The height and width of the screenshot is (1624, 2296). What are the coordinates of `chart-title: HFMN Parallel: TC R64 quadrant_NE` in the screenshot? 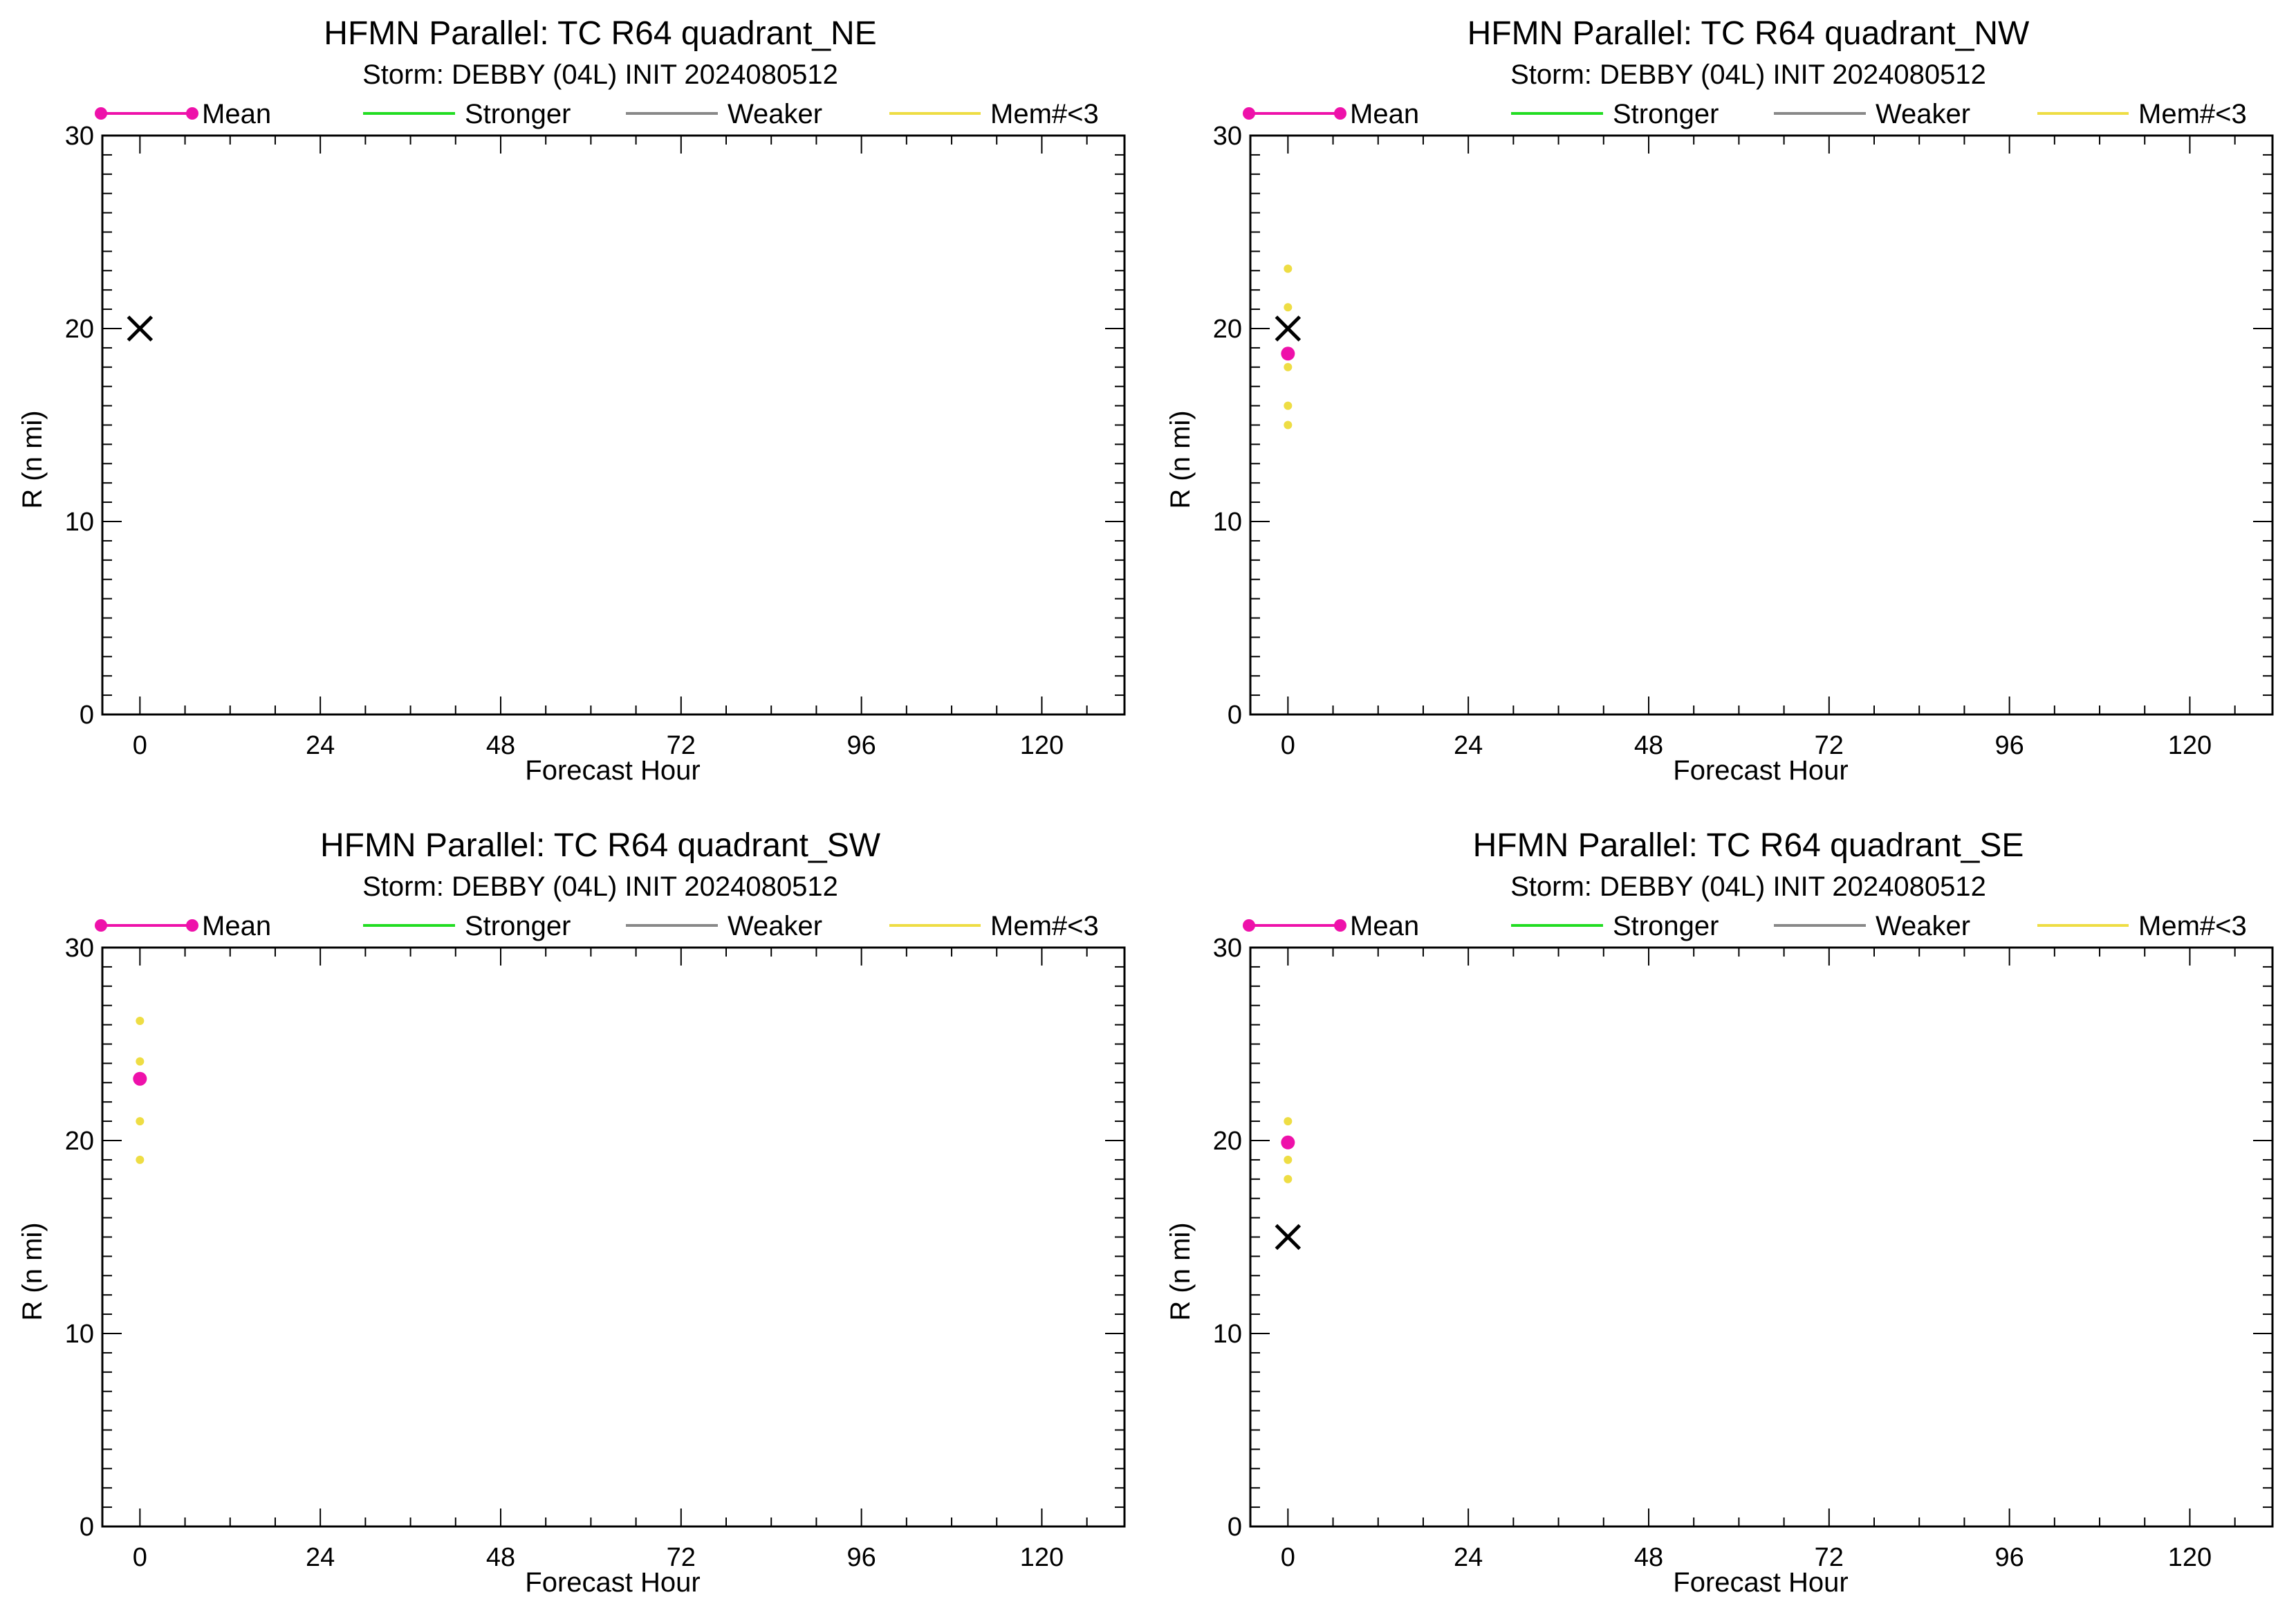 It's located at (600, 33).